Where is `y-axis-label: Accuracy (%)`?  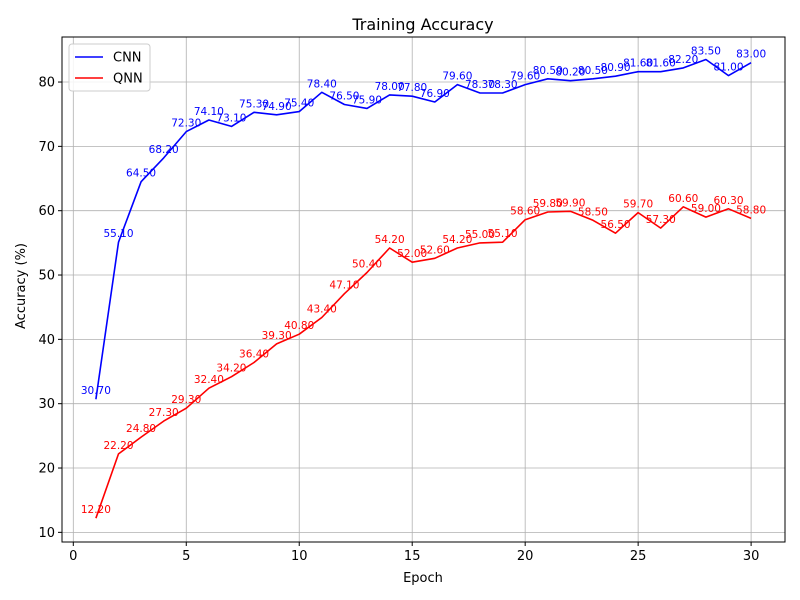
y-axis-label: Accuracy (%) is located at coordinates (21, 286).